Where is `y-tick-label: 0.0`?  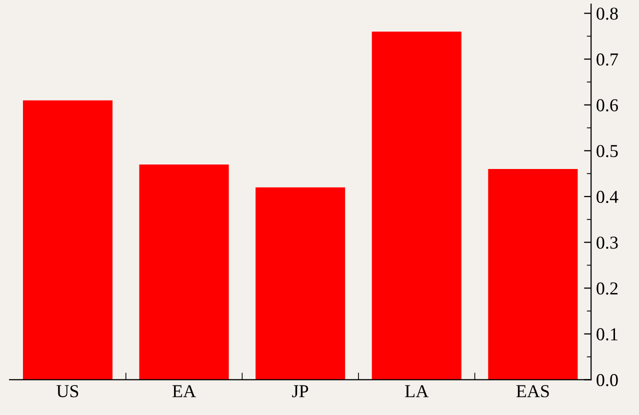
y-tick-label: 0.0 is located at coordinates (607, 380).